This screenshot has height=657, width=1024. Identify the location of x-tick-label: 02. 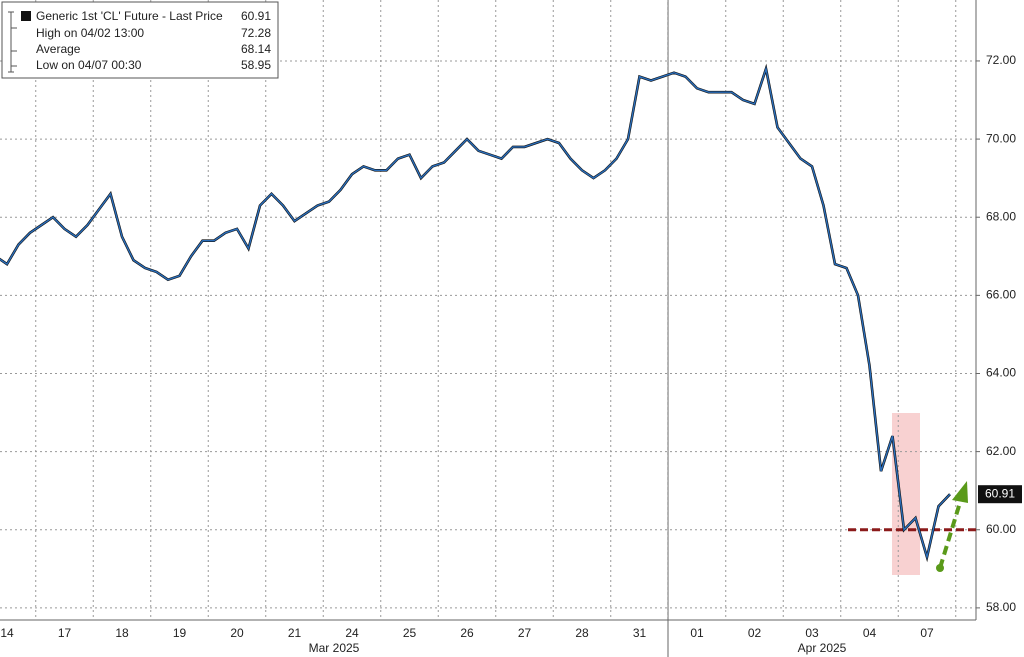
(755, 633).